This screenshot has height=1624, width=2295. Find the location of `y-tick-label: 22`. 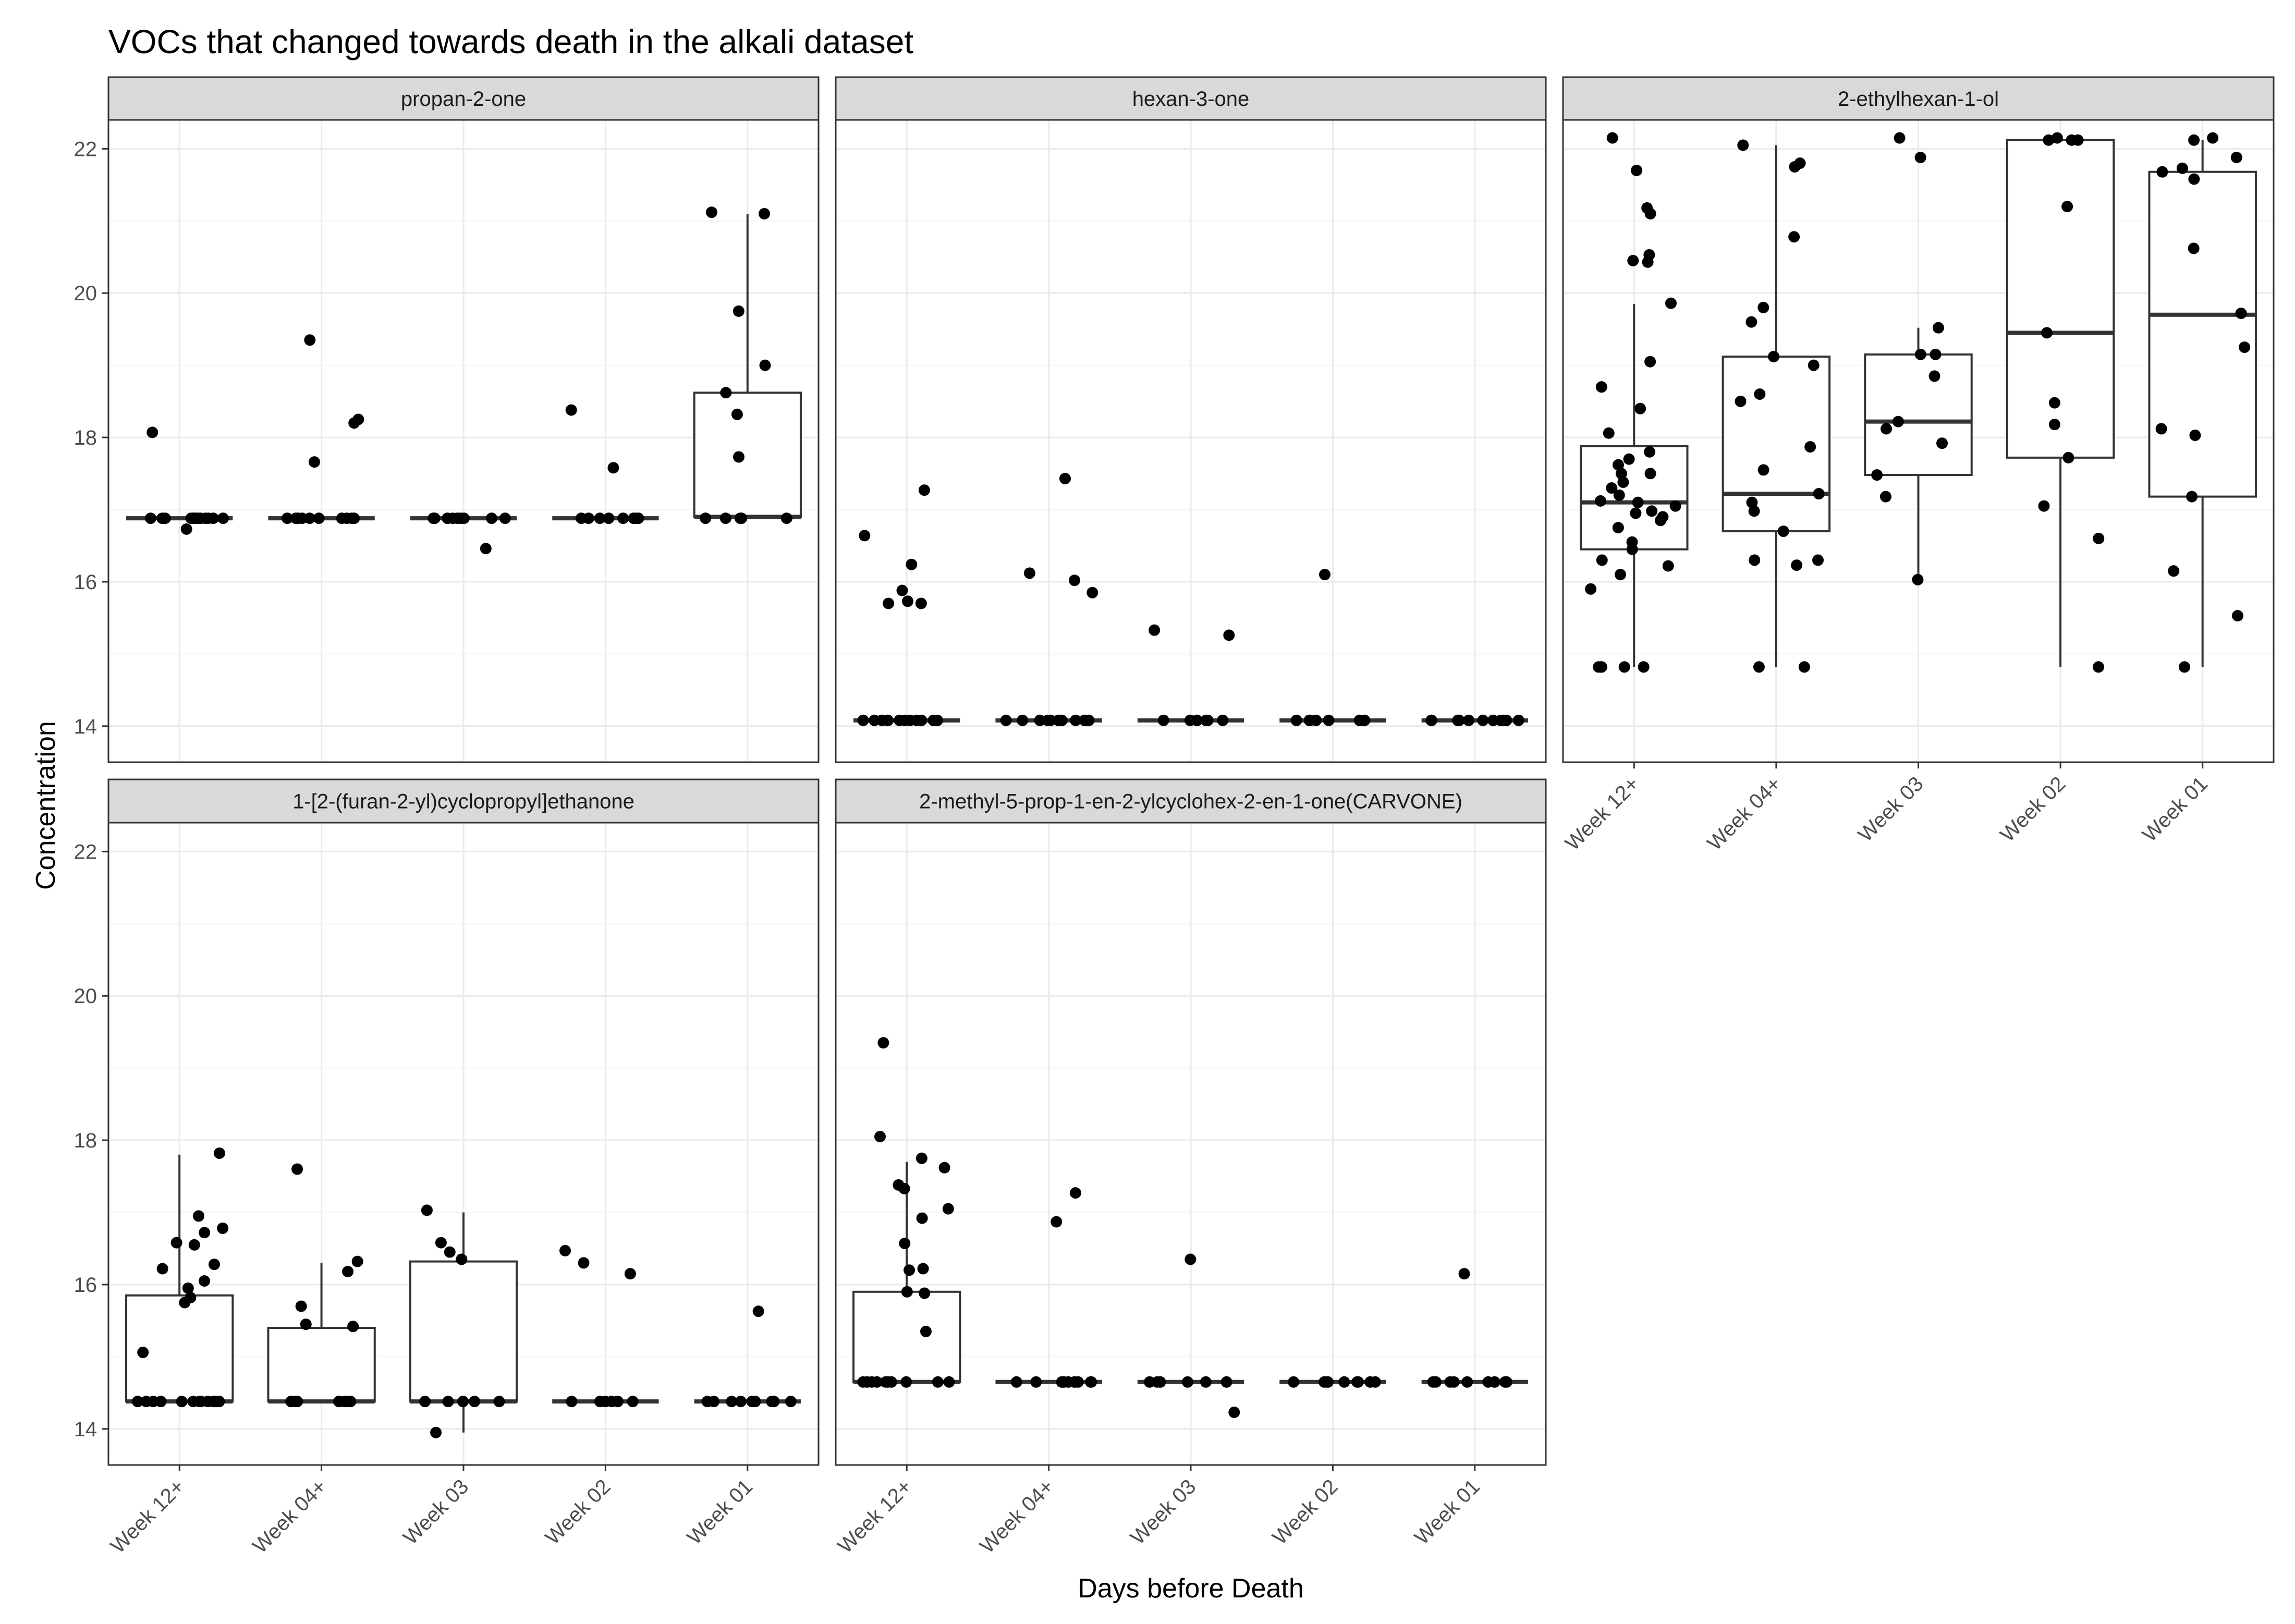

y-tick-label: 22 is located at coordinates (85, 149).